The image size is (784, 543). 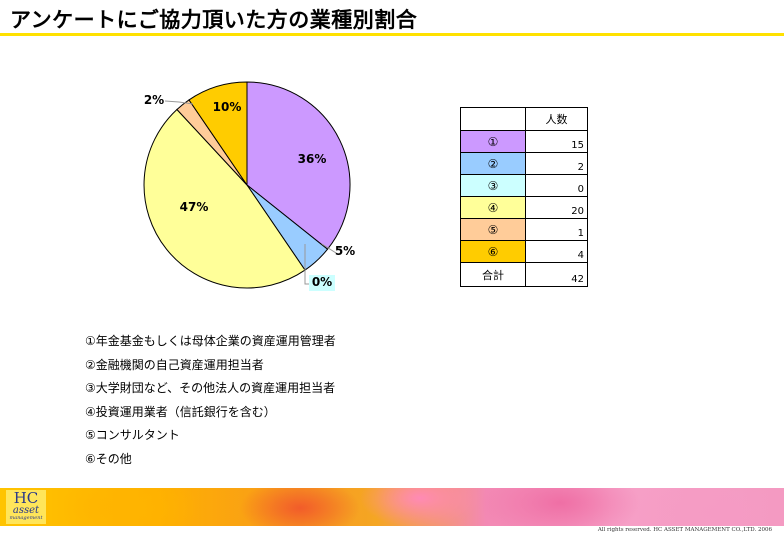 What do you see at coordinates (174, 364) in the screenshot?
I see `legend-item: ②金融機関の自己資産運用担当者` at bounding box center [174, 364].